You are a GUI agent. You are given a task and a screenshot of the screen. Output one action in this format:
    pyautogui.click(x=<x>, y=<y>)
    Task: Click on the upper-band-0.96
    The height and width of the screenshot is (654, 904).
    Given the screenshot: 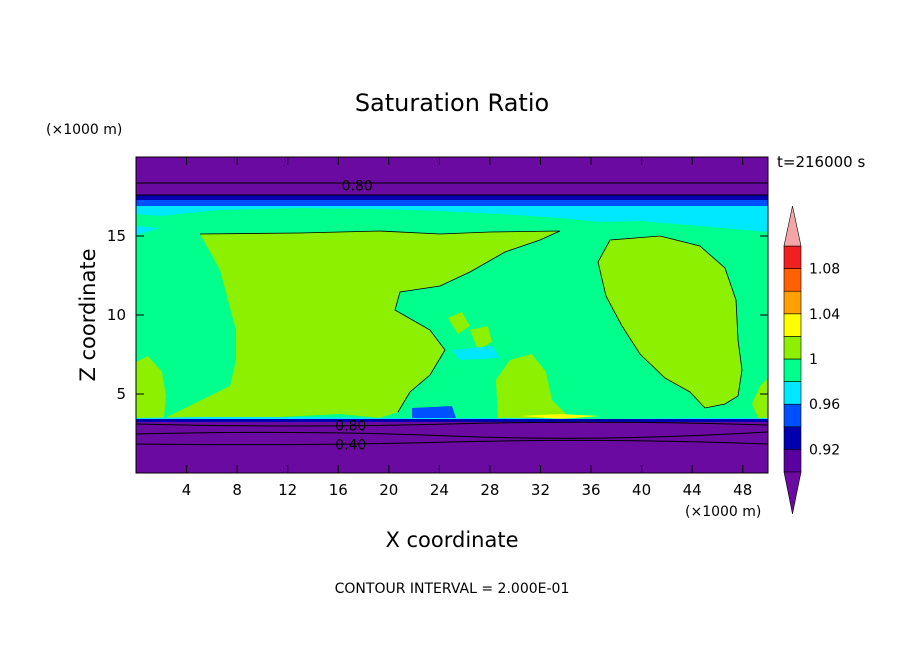 What is the action you would take?
    pyautogui.click(x=452, y=203)
    